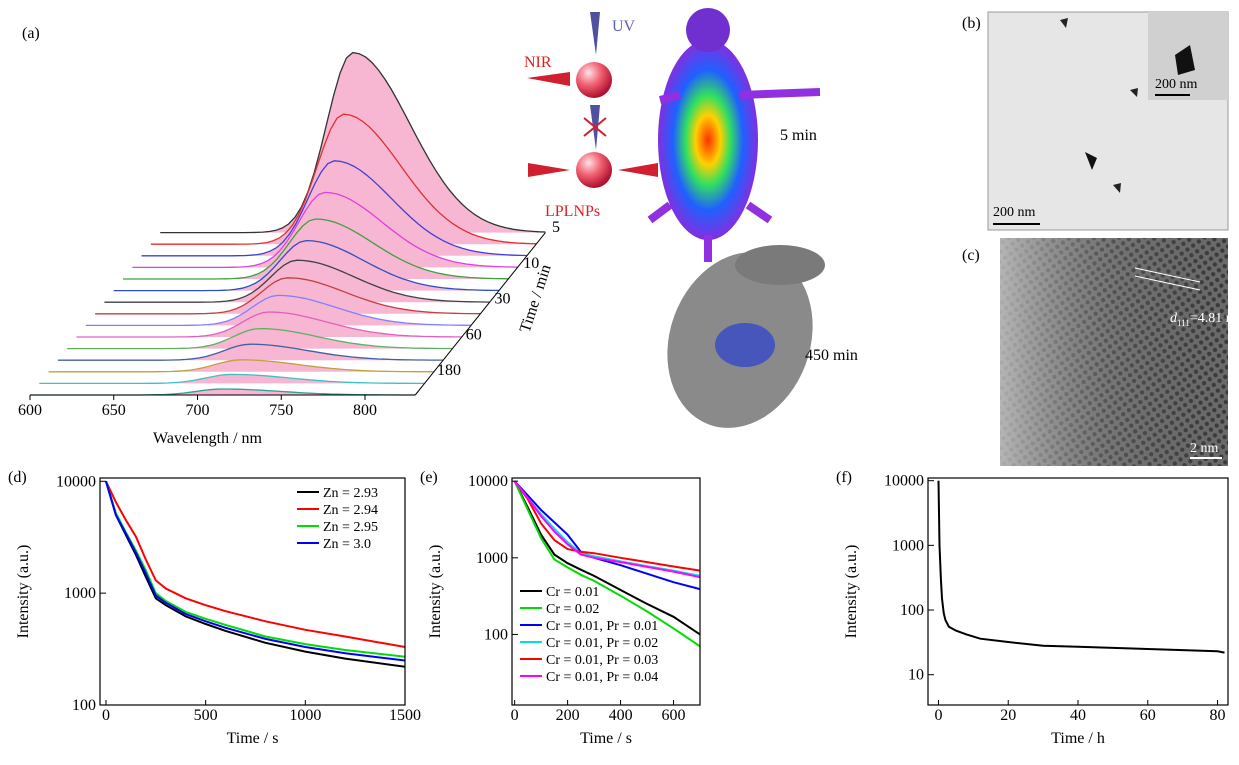  I want to click on x-tick-label: 700, so click(198, 410).